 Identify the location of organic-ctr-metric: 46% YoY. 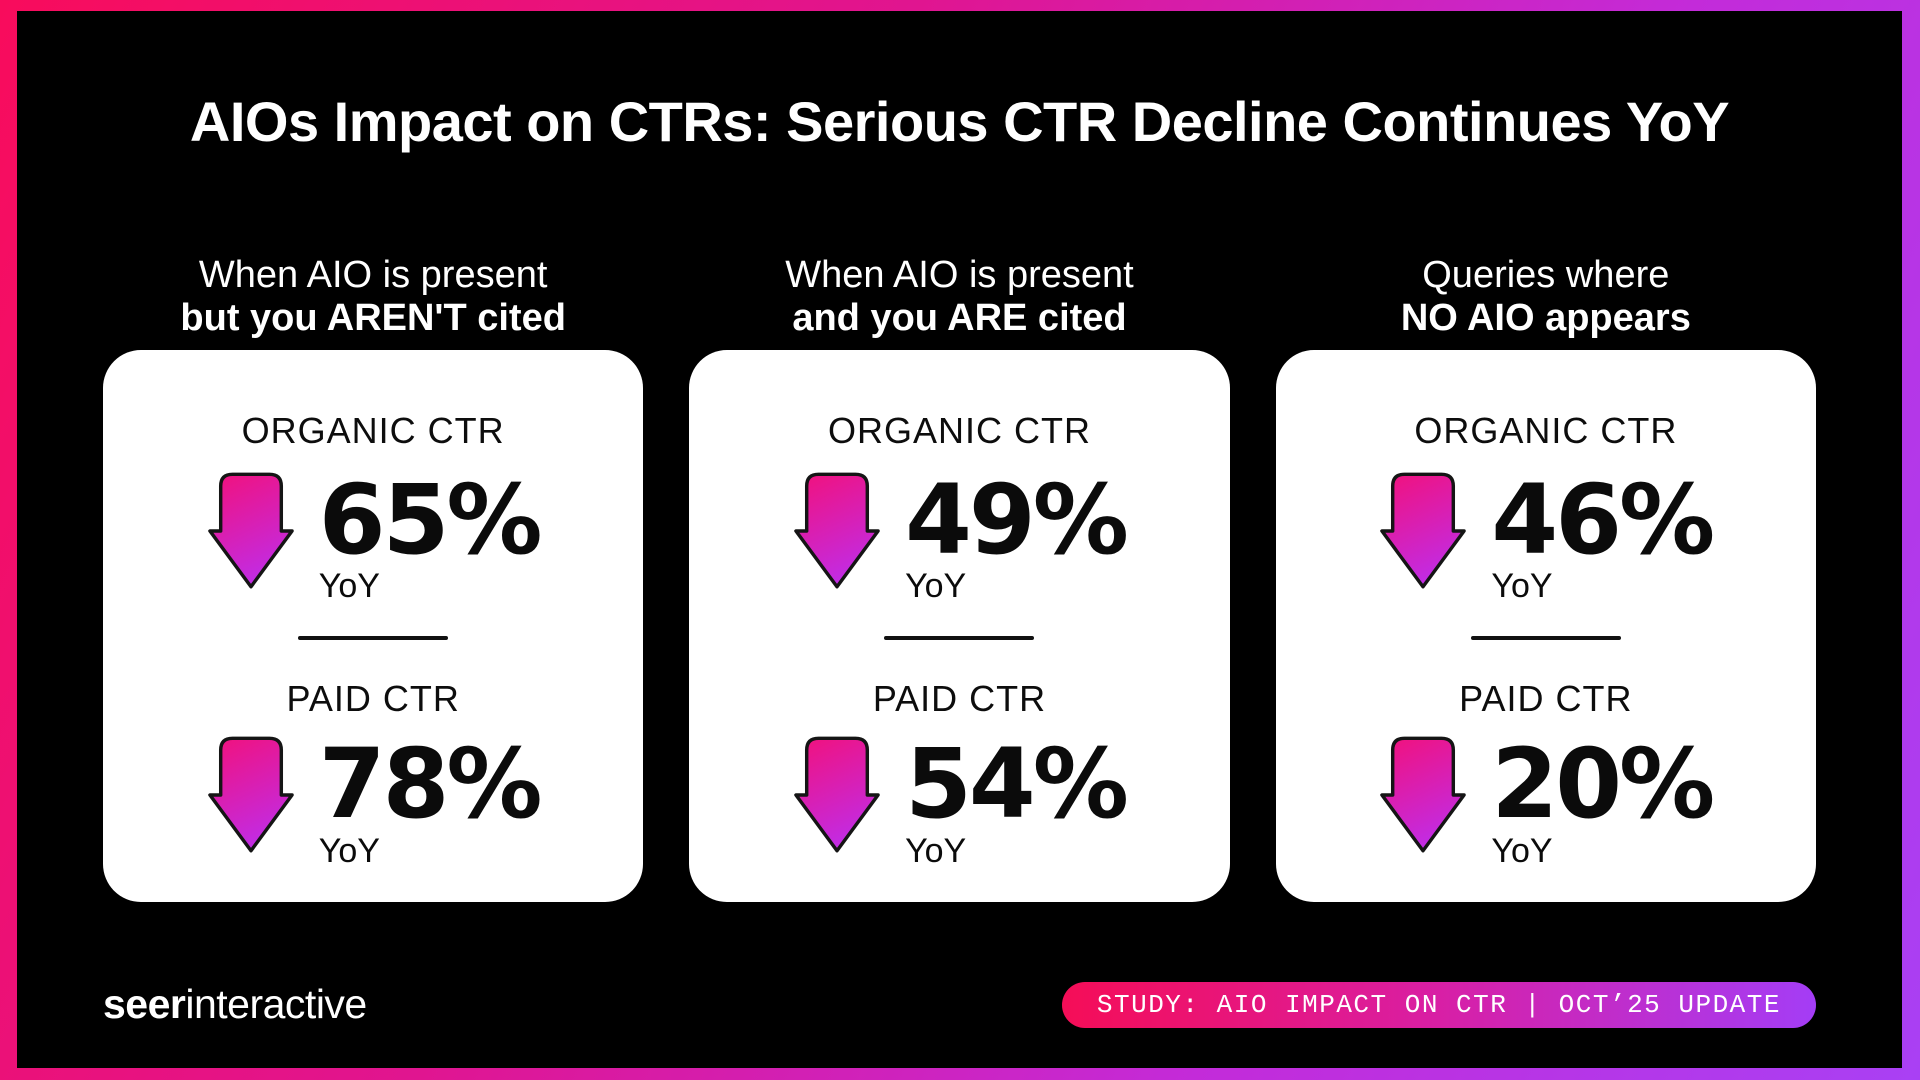
(1546, 538).